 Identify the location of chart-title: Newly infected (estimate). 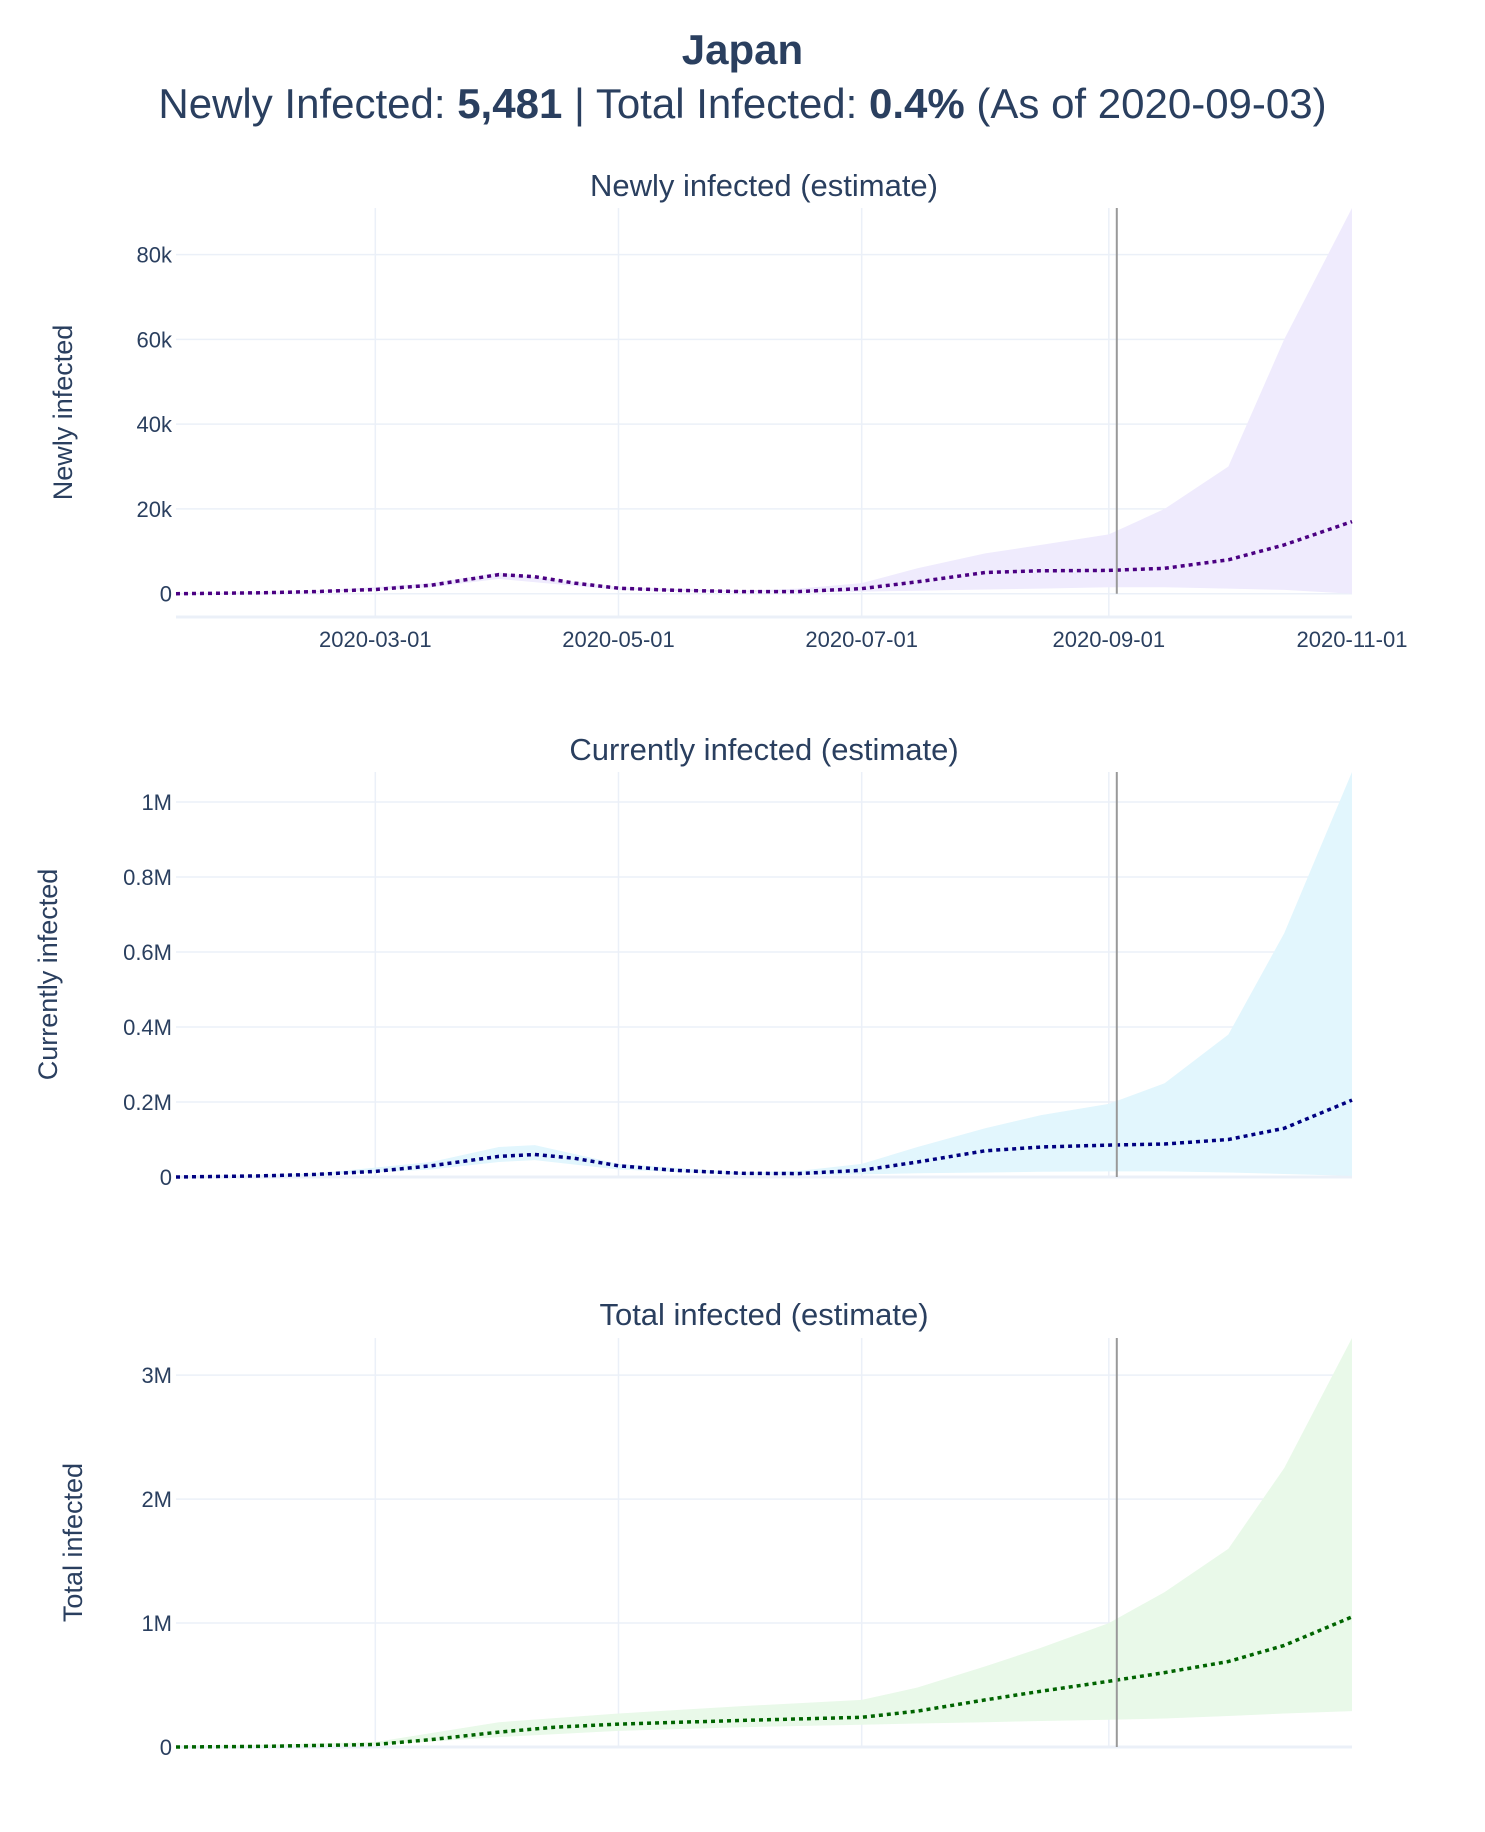
(764, 185).